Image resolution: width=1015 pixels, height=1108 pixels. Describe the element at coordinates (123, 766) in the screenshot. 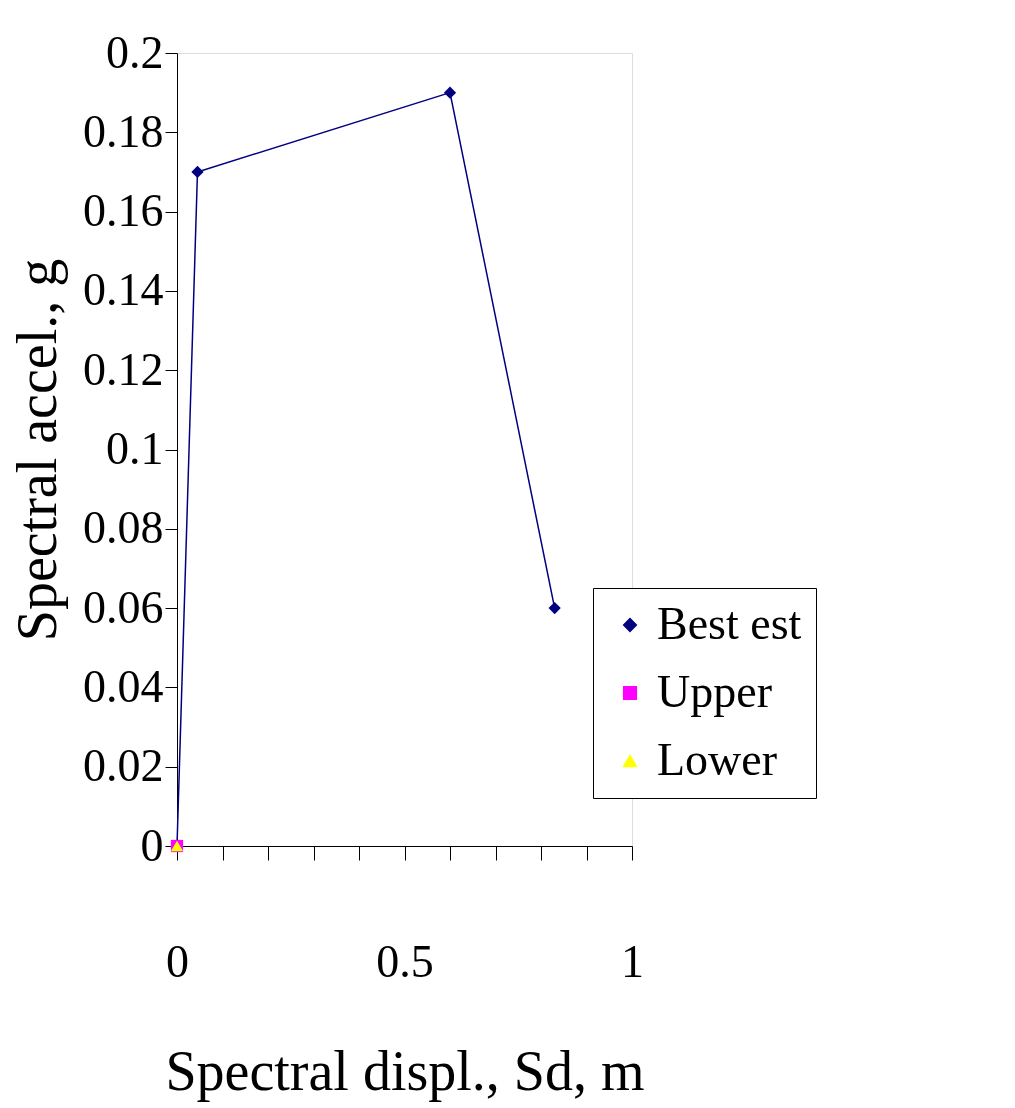

I see `y-tick-label: 0.02` at that location.